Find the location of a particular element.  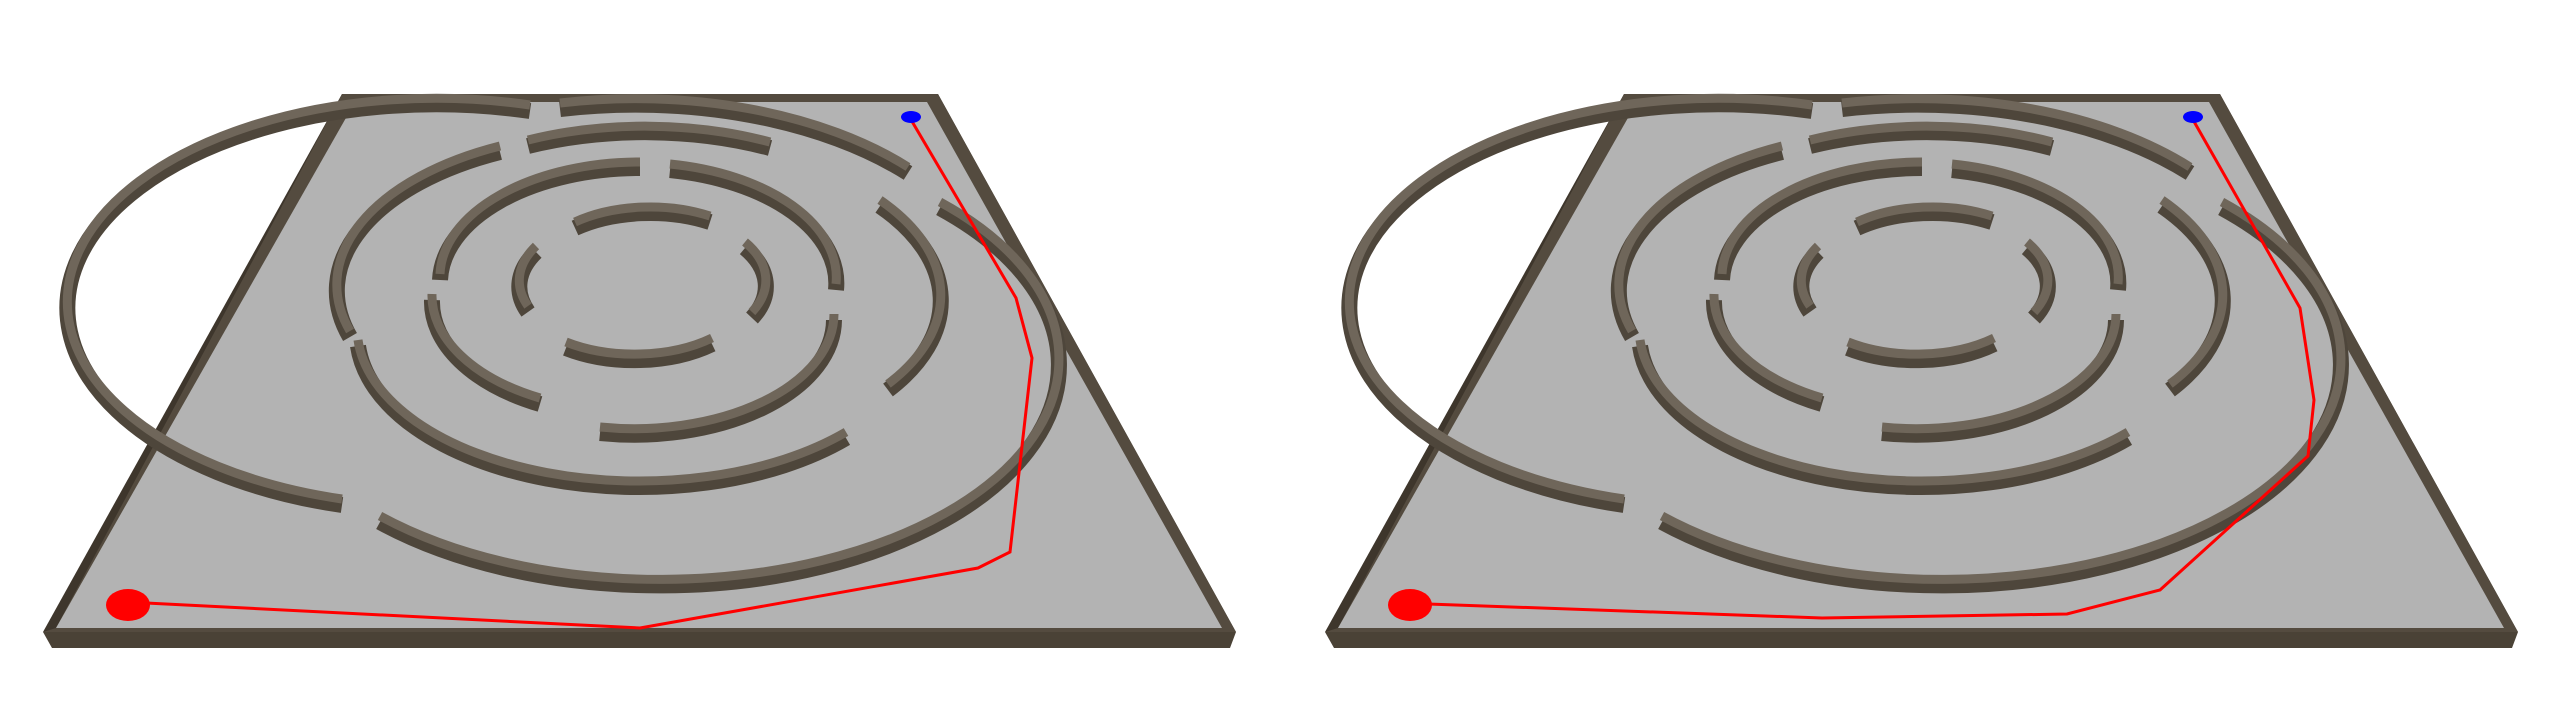

left-goal-marker is located at coordinates (911, 117).